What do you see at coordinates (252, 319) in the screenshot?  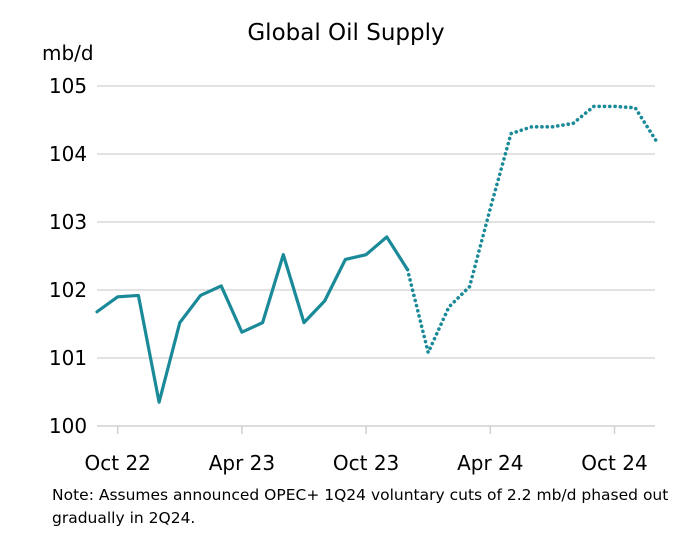 I see `actual-series-line` at bounding box center [252, 319].